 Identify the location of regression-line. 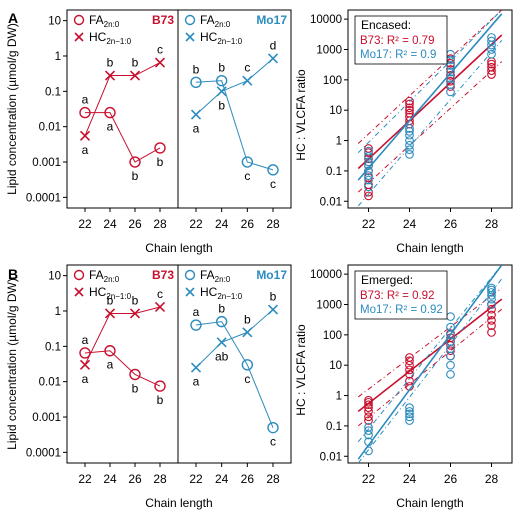
(430, 355).